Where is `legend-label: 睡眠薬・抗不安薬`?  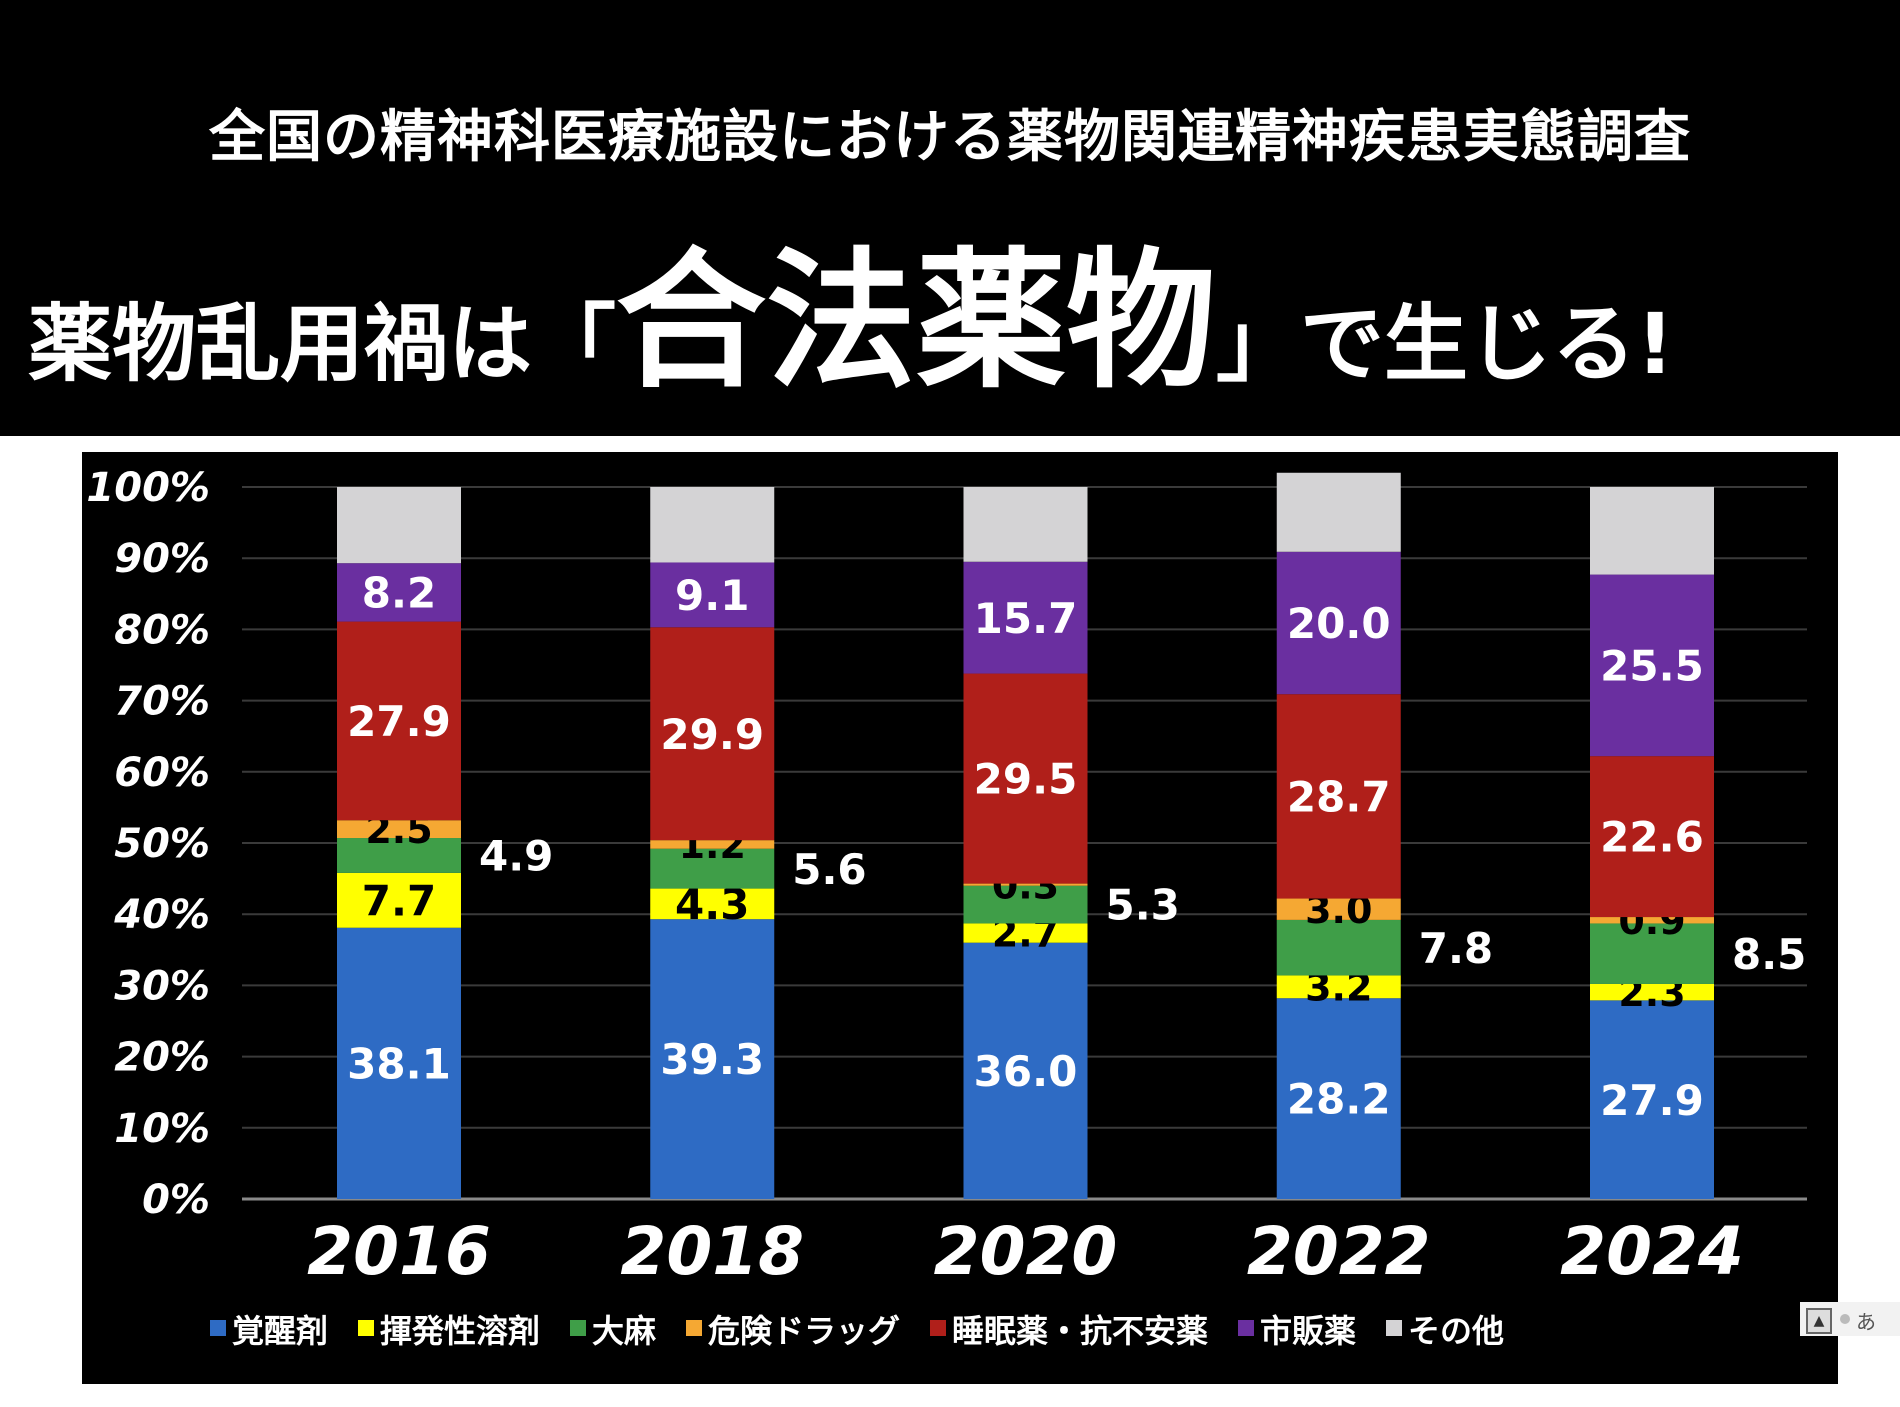
legend-label: 睡眠薬・抗不安薬 is located at coordinates (1080, 1331).